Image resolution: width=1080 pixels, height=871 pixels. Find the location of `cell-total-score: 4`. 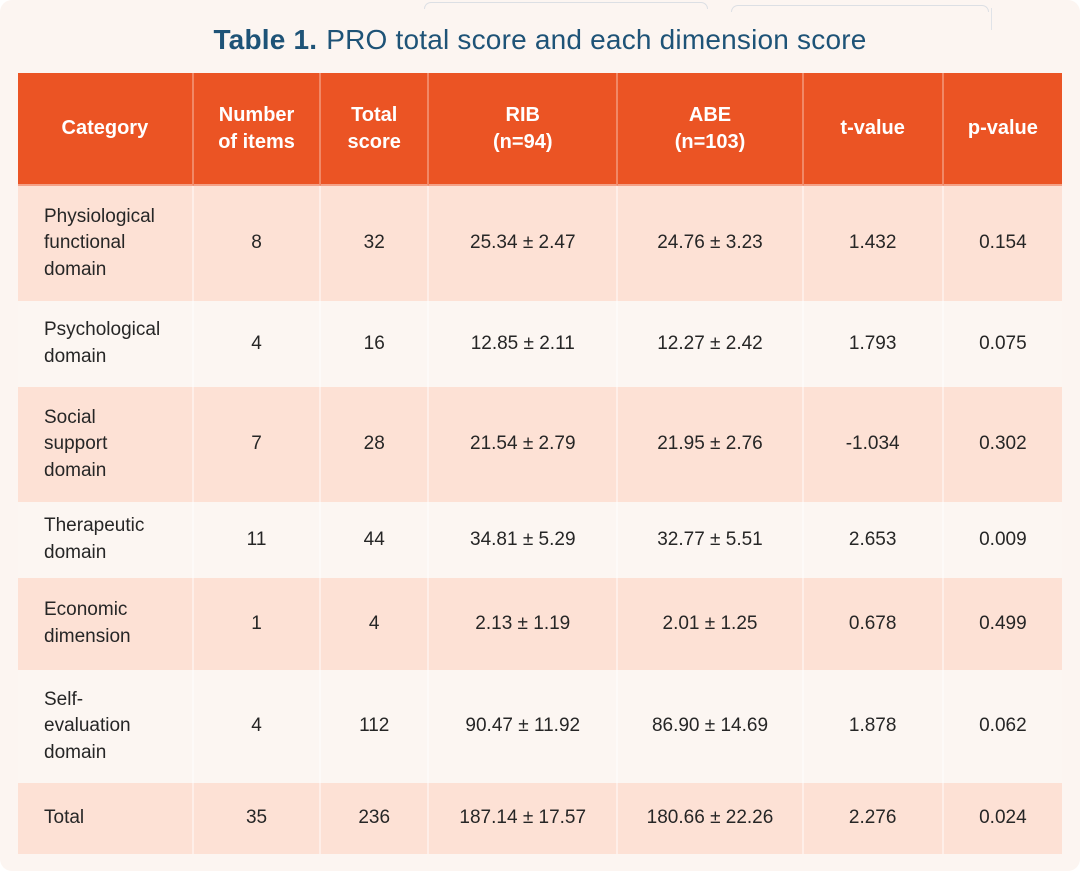

cell-total-score: 4 is located at coordinates (375, 624).